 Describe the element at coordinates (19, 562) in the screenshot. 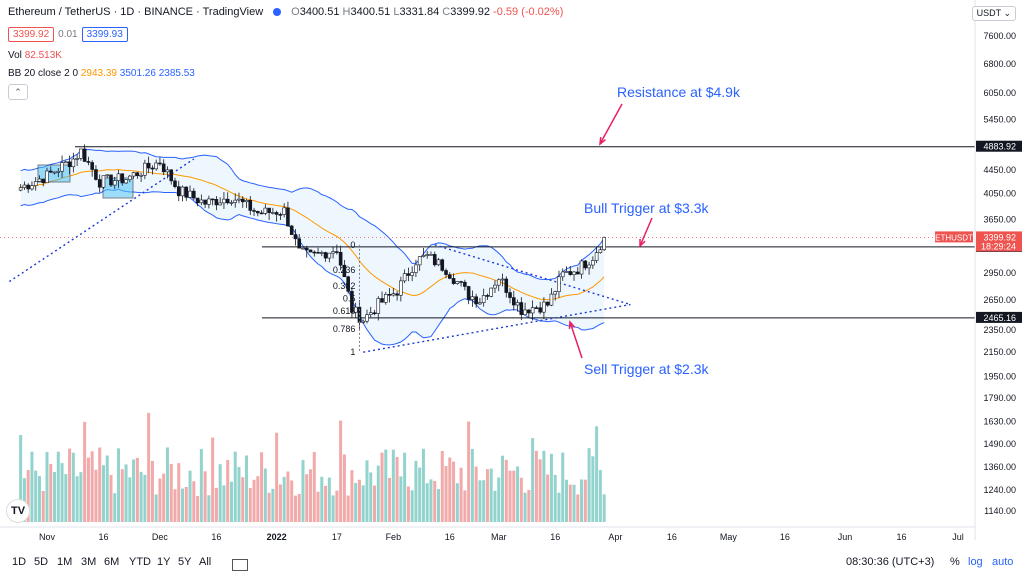

I see `range-1d: 1D` at that location.